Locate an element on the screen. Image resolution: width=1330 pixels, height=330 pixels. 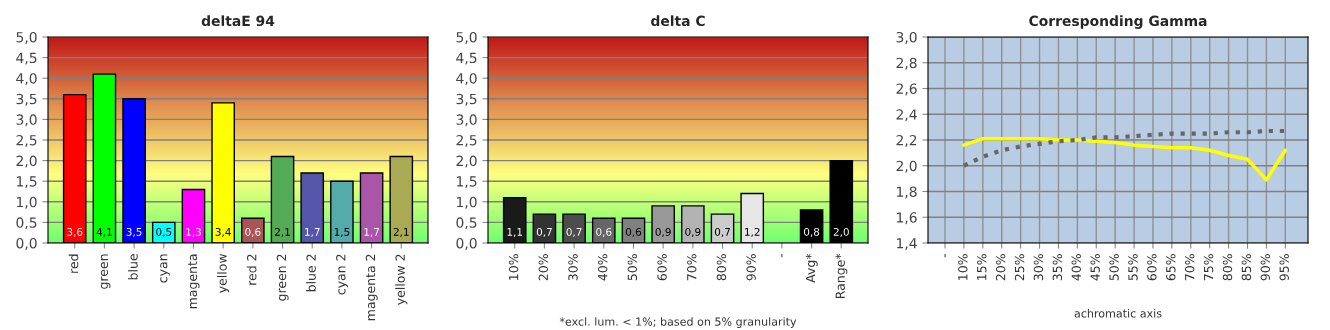
line-series is located at coordinates (1125, 159).